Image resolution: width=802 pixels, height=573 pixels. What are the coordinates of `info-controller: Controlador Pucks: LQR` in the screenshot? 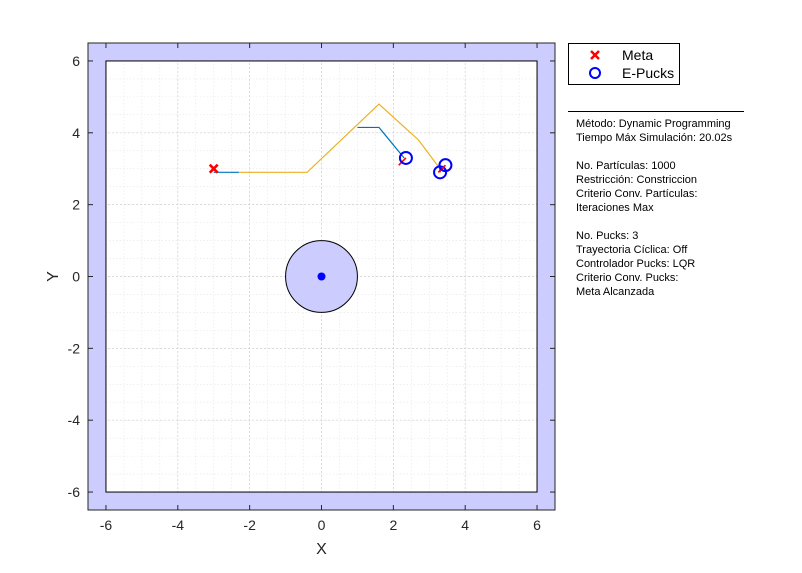 It's located at (636, 264).